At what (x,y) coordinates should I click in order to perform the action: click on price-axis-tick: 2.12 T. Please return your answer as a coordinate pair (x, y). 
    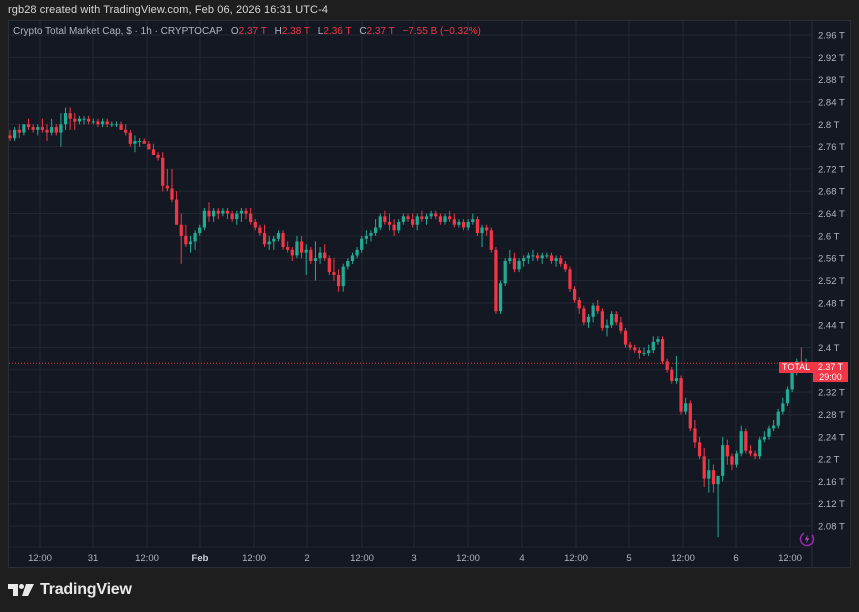
    Looking at the image, I should click on (831, 504).